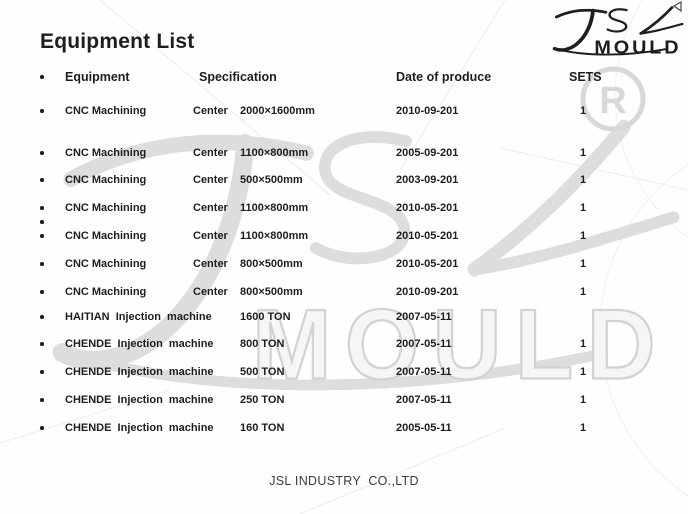 This screenshot has height=514, width=688. I want to click on equipment-cell: HAITIAN Injection machine, so click(138, 317).